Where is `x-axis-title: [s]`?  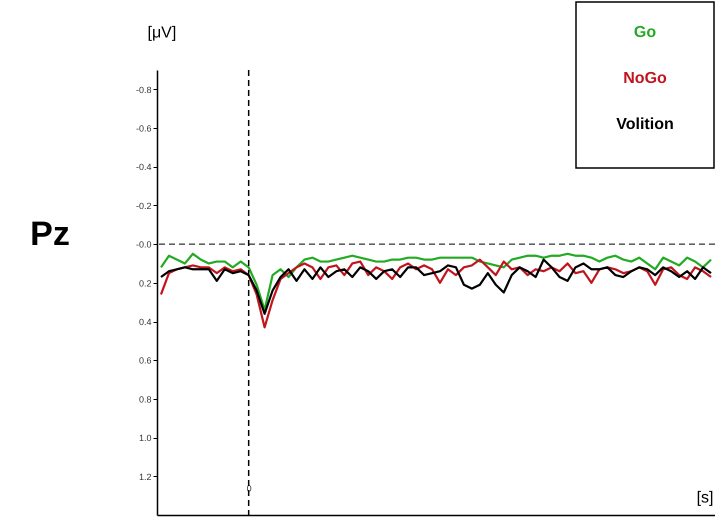 x-axis-title: [s] is located at coordinates (705, 498).